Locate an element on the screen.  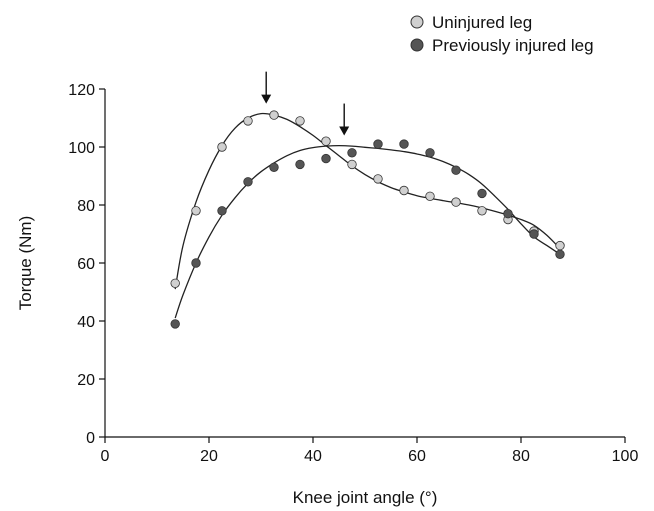
x-tick-label: 40 is located at coordinates (313, 456).